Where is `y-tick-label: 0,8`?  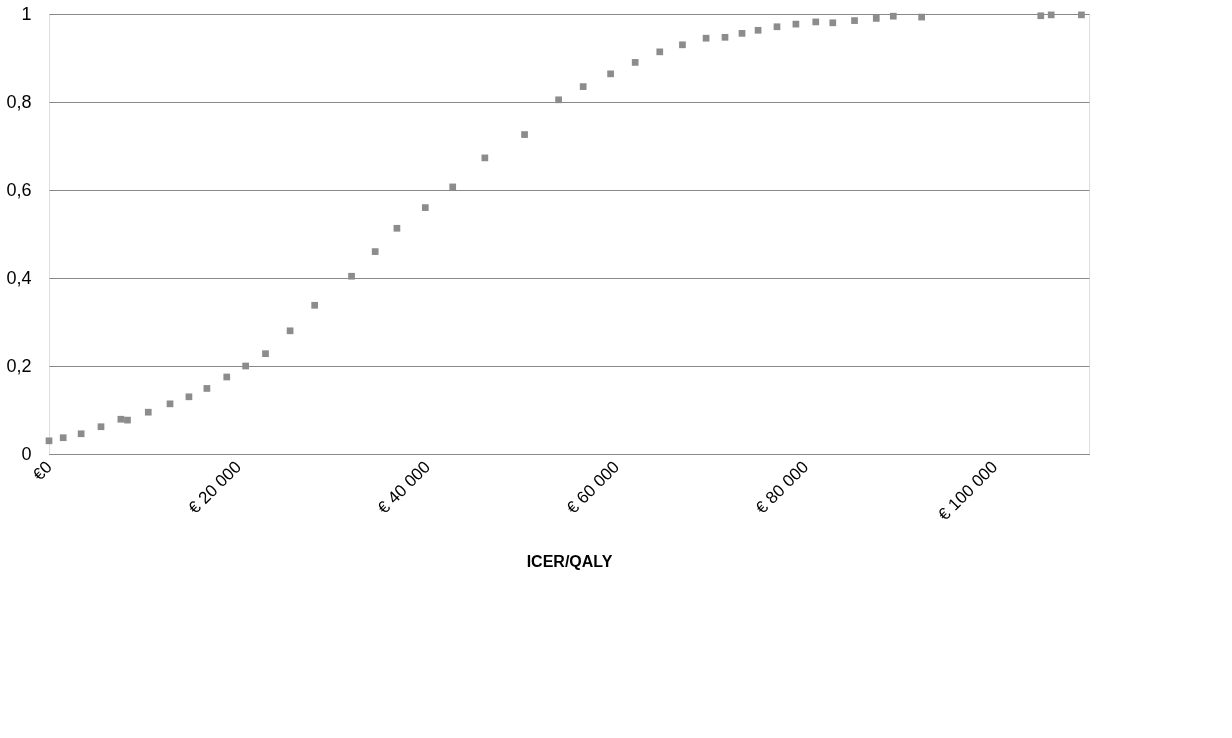 y-tick-label: 0,8 is located at coordinates (19, 101).